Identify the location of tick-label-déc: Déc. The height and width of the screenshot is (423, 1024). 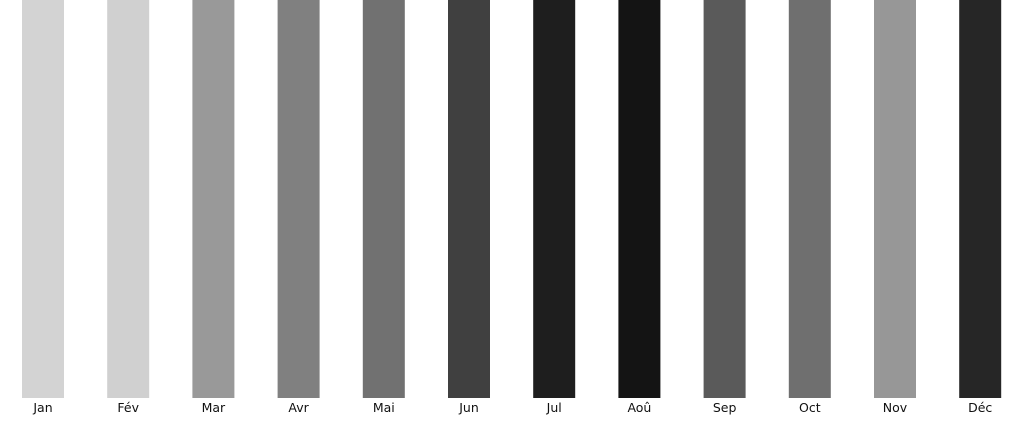
(980, 407).